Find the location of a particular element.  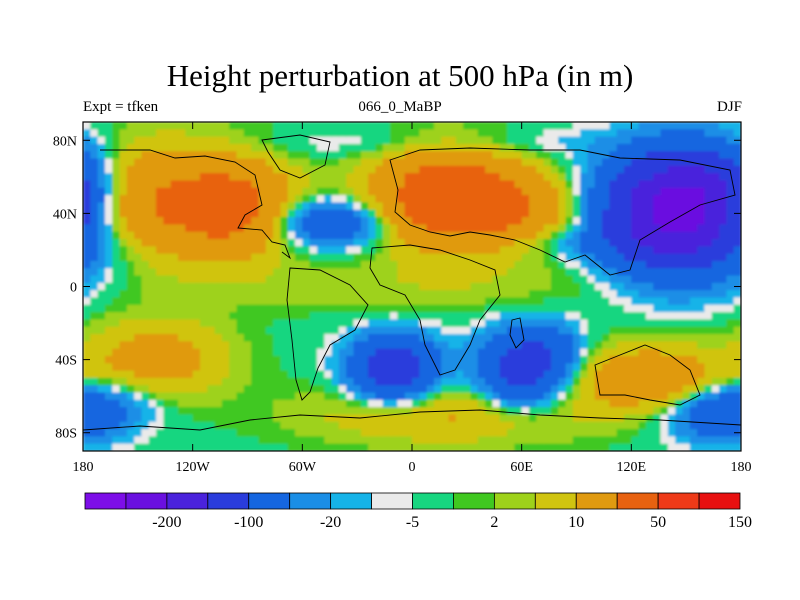

lon-tick-label: 60E is located at coordinates (521, 467).